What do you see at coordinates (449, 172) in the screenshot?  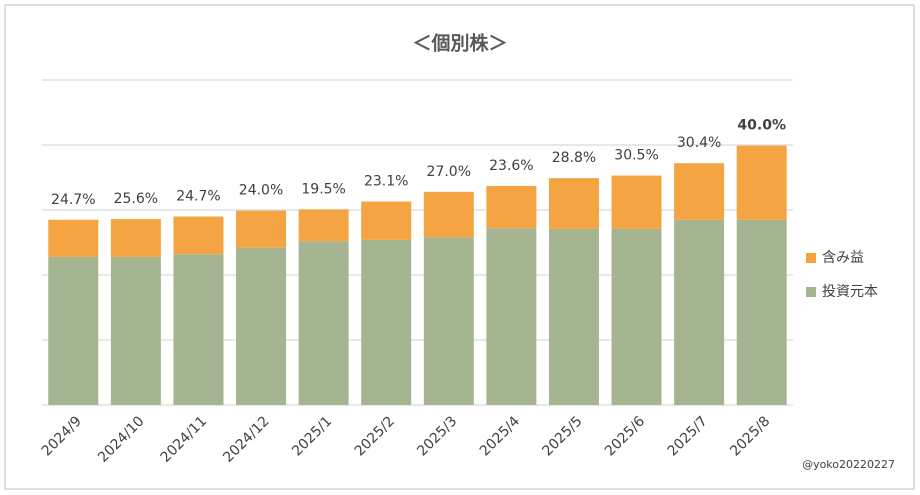 I see `bar-label: 27.0%` at bounding box center [449, 172].